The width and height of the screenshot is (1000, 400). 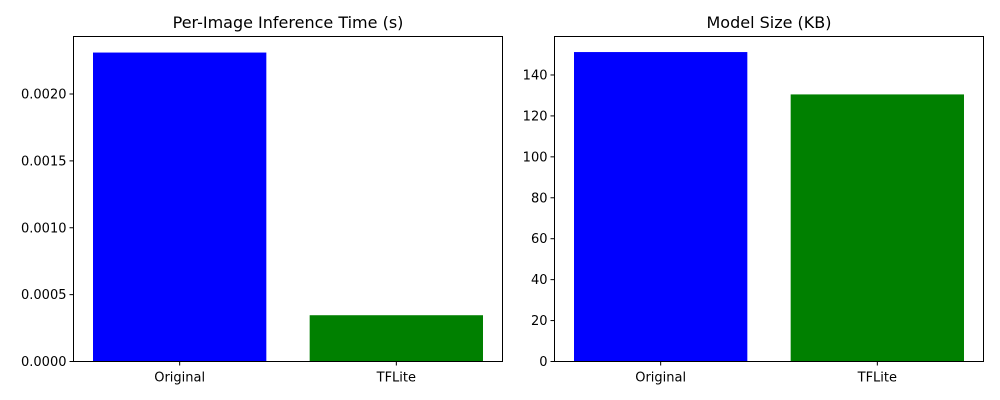 I want to click on y-axis-ticks: 0 20 40 60 80 100 120 140, so click(x=539, y=219).